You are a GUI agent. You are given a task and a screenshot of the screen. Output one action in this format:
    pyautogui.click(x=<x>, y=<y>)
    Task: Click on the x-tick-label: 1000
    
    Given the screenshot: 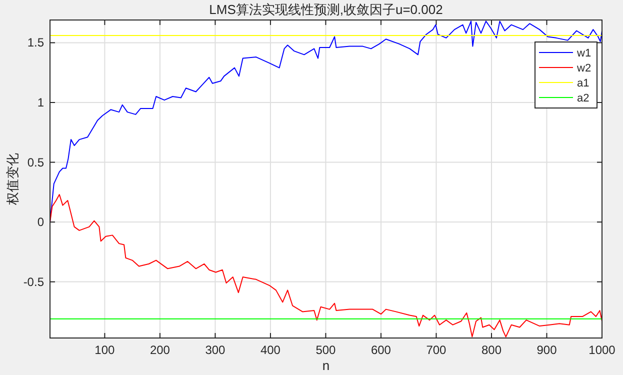 What is the action you would take?
    pyautogui.click(x=602, y=350)
    